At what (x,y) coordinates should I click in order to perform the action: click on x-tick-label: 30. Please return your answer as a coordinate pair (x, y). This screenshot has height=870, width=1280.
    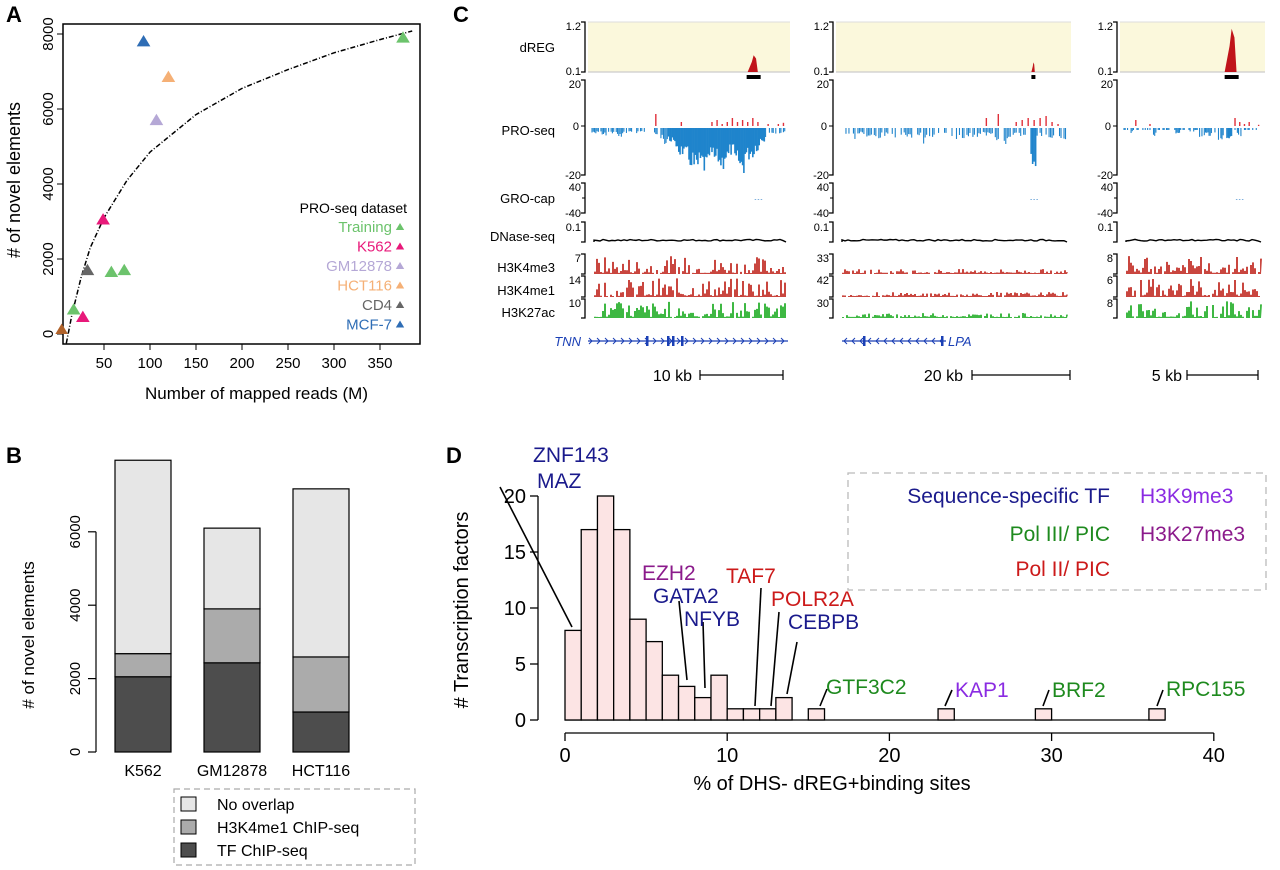
    Looking at the image, I should click on (1051, 756).